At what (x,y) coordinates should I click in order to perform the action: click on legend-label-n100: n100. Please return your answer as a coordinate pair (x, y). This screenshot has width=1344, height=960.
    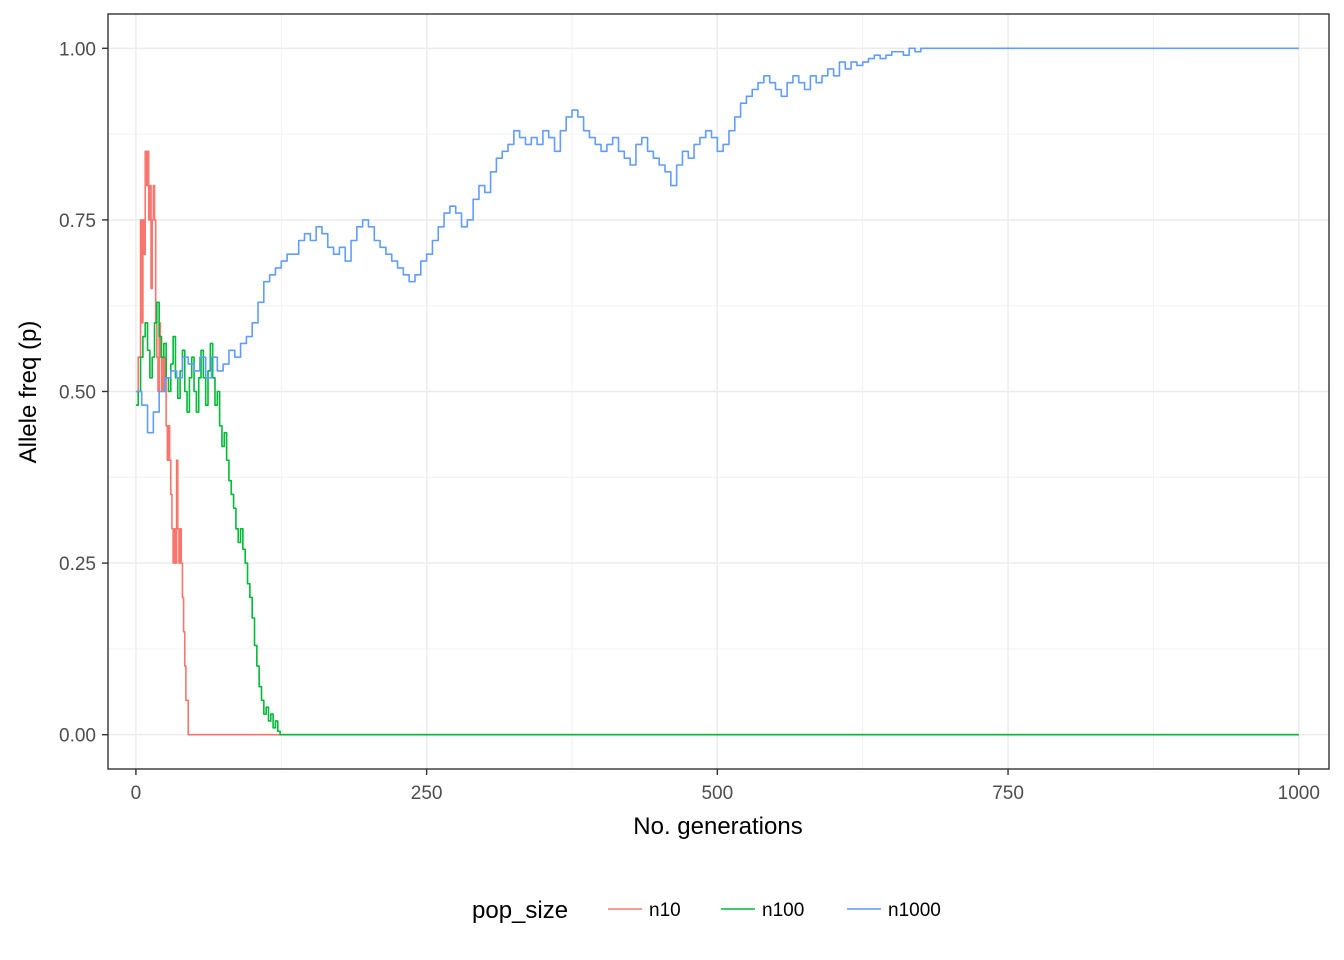
    Looking at the image, I should click on (783, 910).